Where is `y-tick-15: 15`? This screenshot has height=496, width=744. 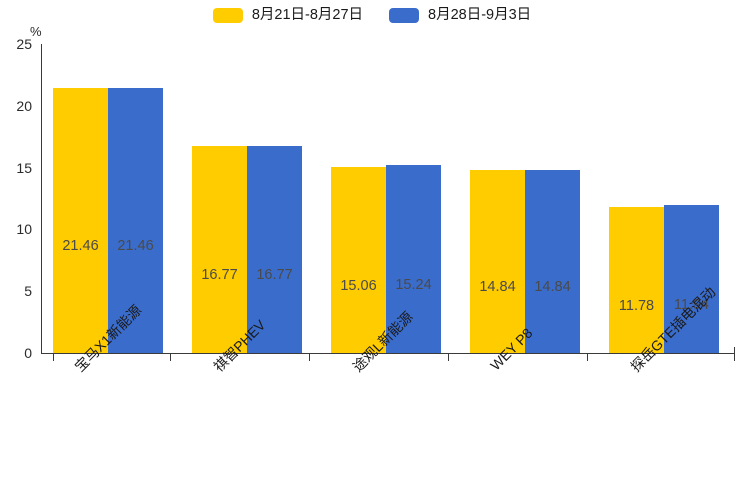 y-tick-15: 15 is located at coordinates (24, 167).